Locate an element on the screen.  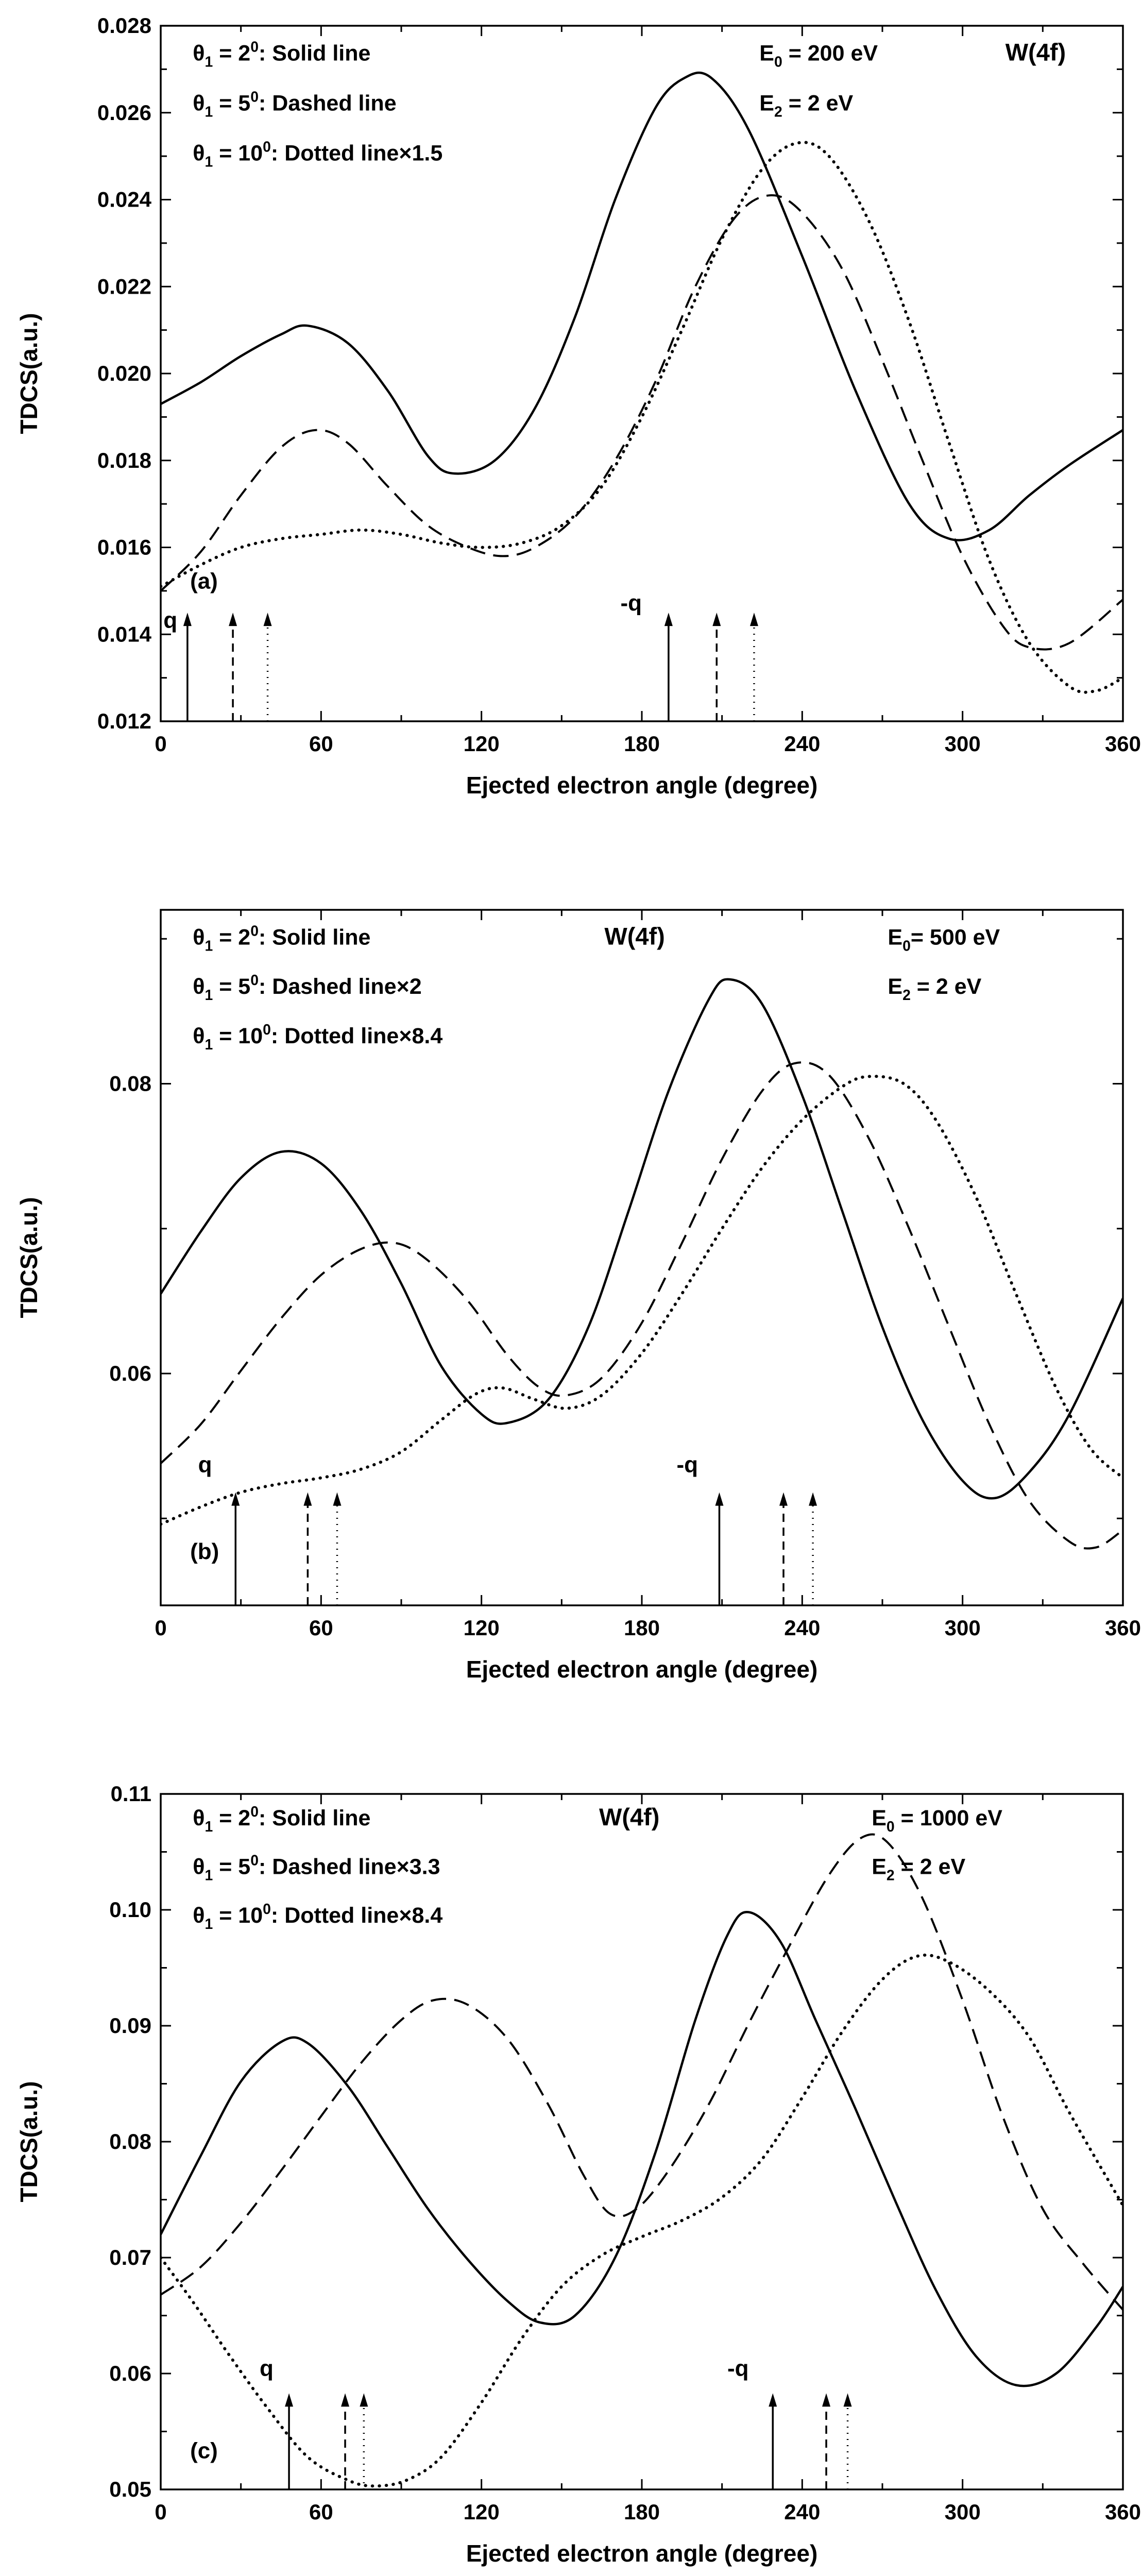
energy-label: E0= 500 eV is located at coordinates (944, 940).